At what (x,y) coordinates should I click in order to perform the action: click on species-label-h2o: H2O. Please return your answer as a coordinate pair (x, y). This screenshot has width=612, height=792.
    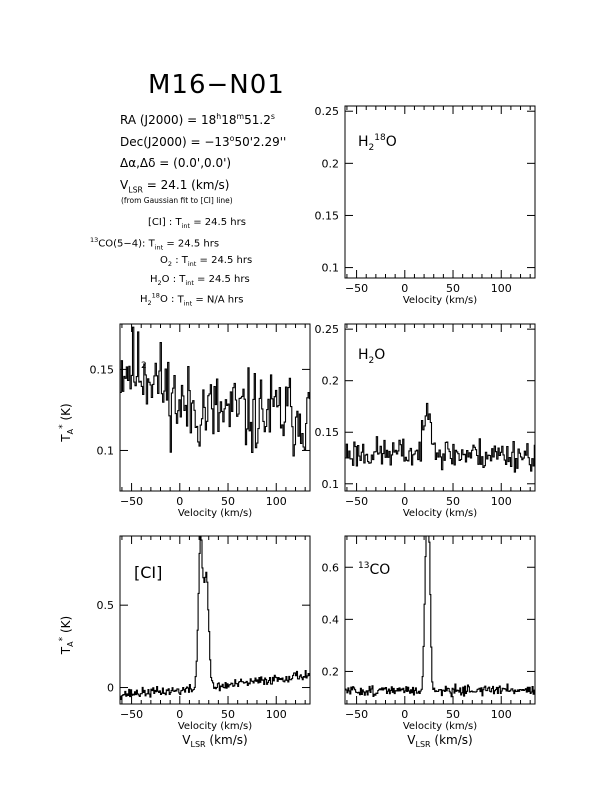
    Looking at the image, I should click on (371, 356).